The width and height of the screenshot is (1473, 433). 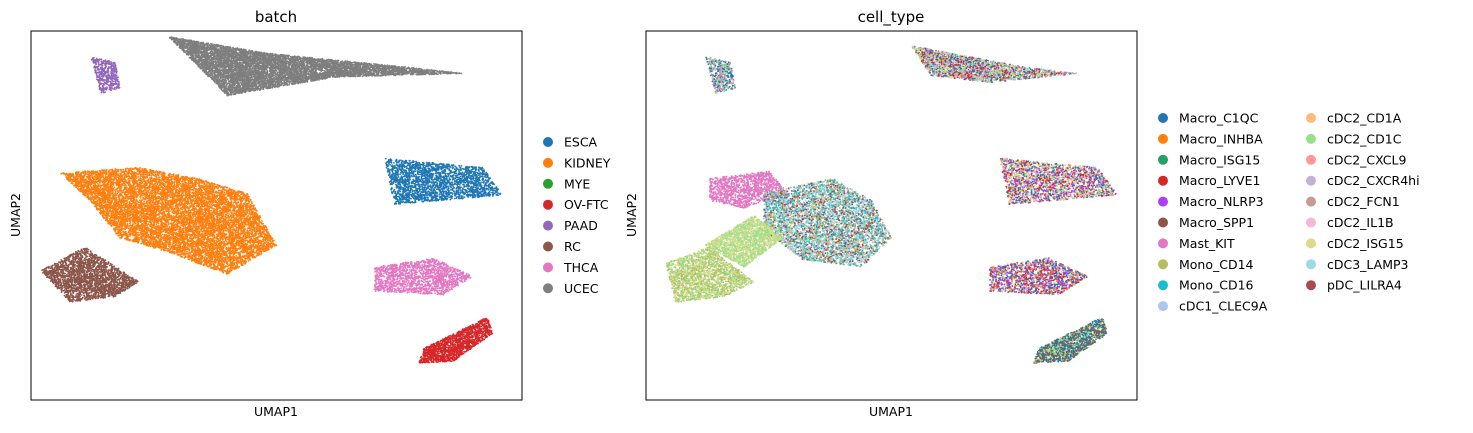 I want to click on batch-title: batch, so click(x=276, y=17).